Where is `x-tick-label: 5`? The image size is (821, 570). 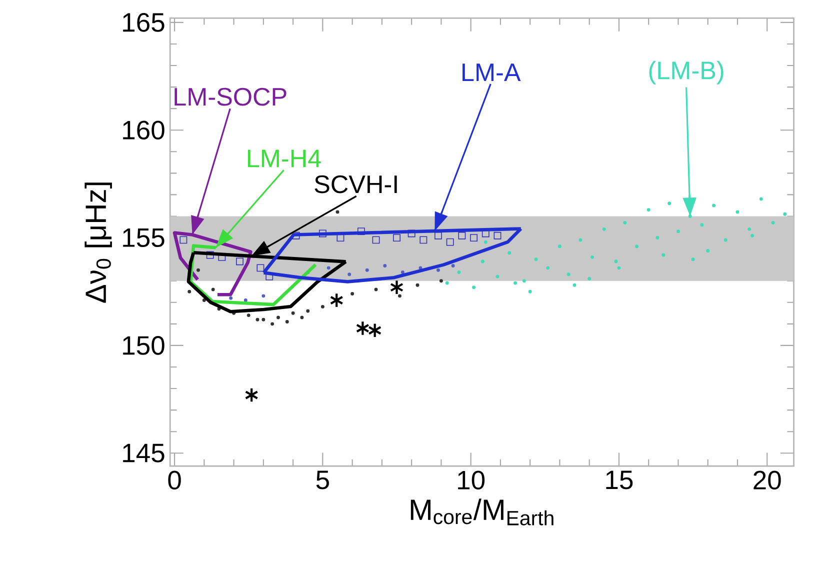
x-tick-label: 5 is located at coordinates (322, 480).